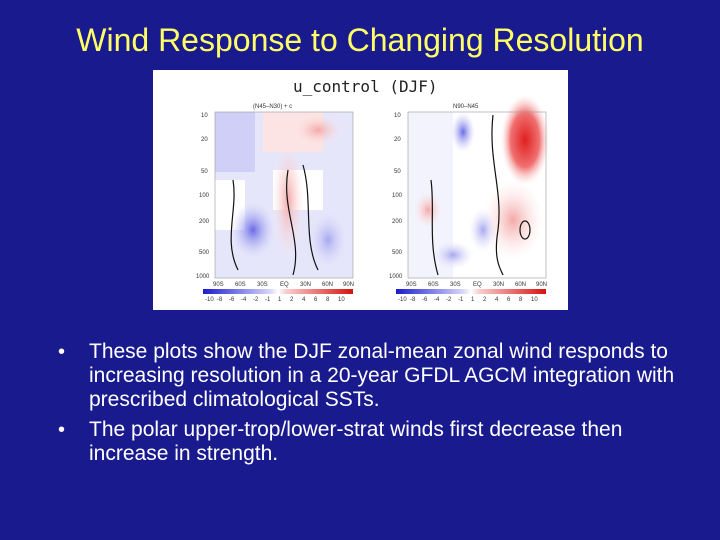  I want to click on left-colorbar, so click(278, 291).